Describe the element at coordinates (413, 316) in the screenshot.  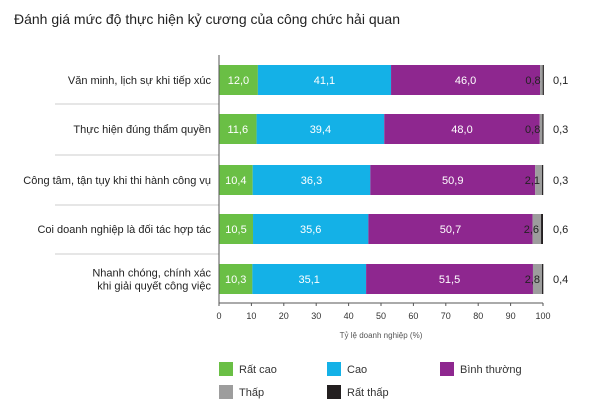
I see `x-tick-label: 60` at that location.